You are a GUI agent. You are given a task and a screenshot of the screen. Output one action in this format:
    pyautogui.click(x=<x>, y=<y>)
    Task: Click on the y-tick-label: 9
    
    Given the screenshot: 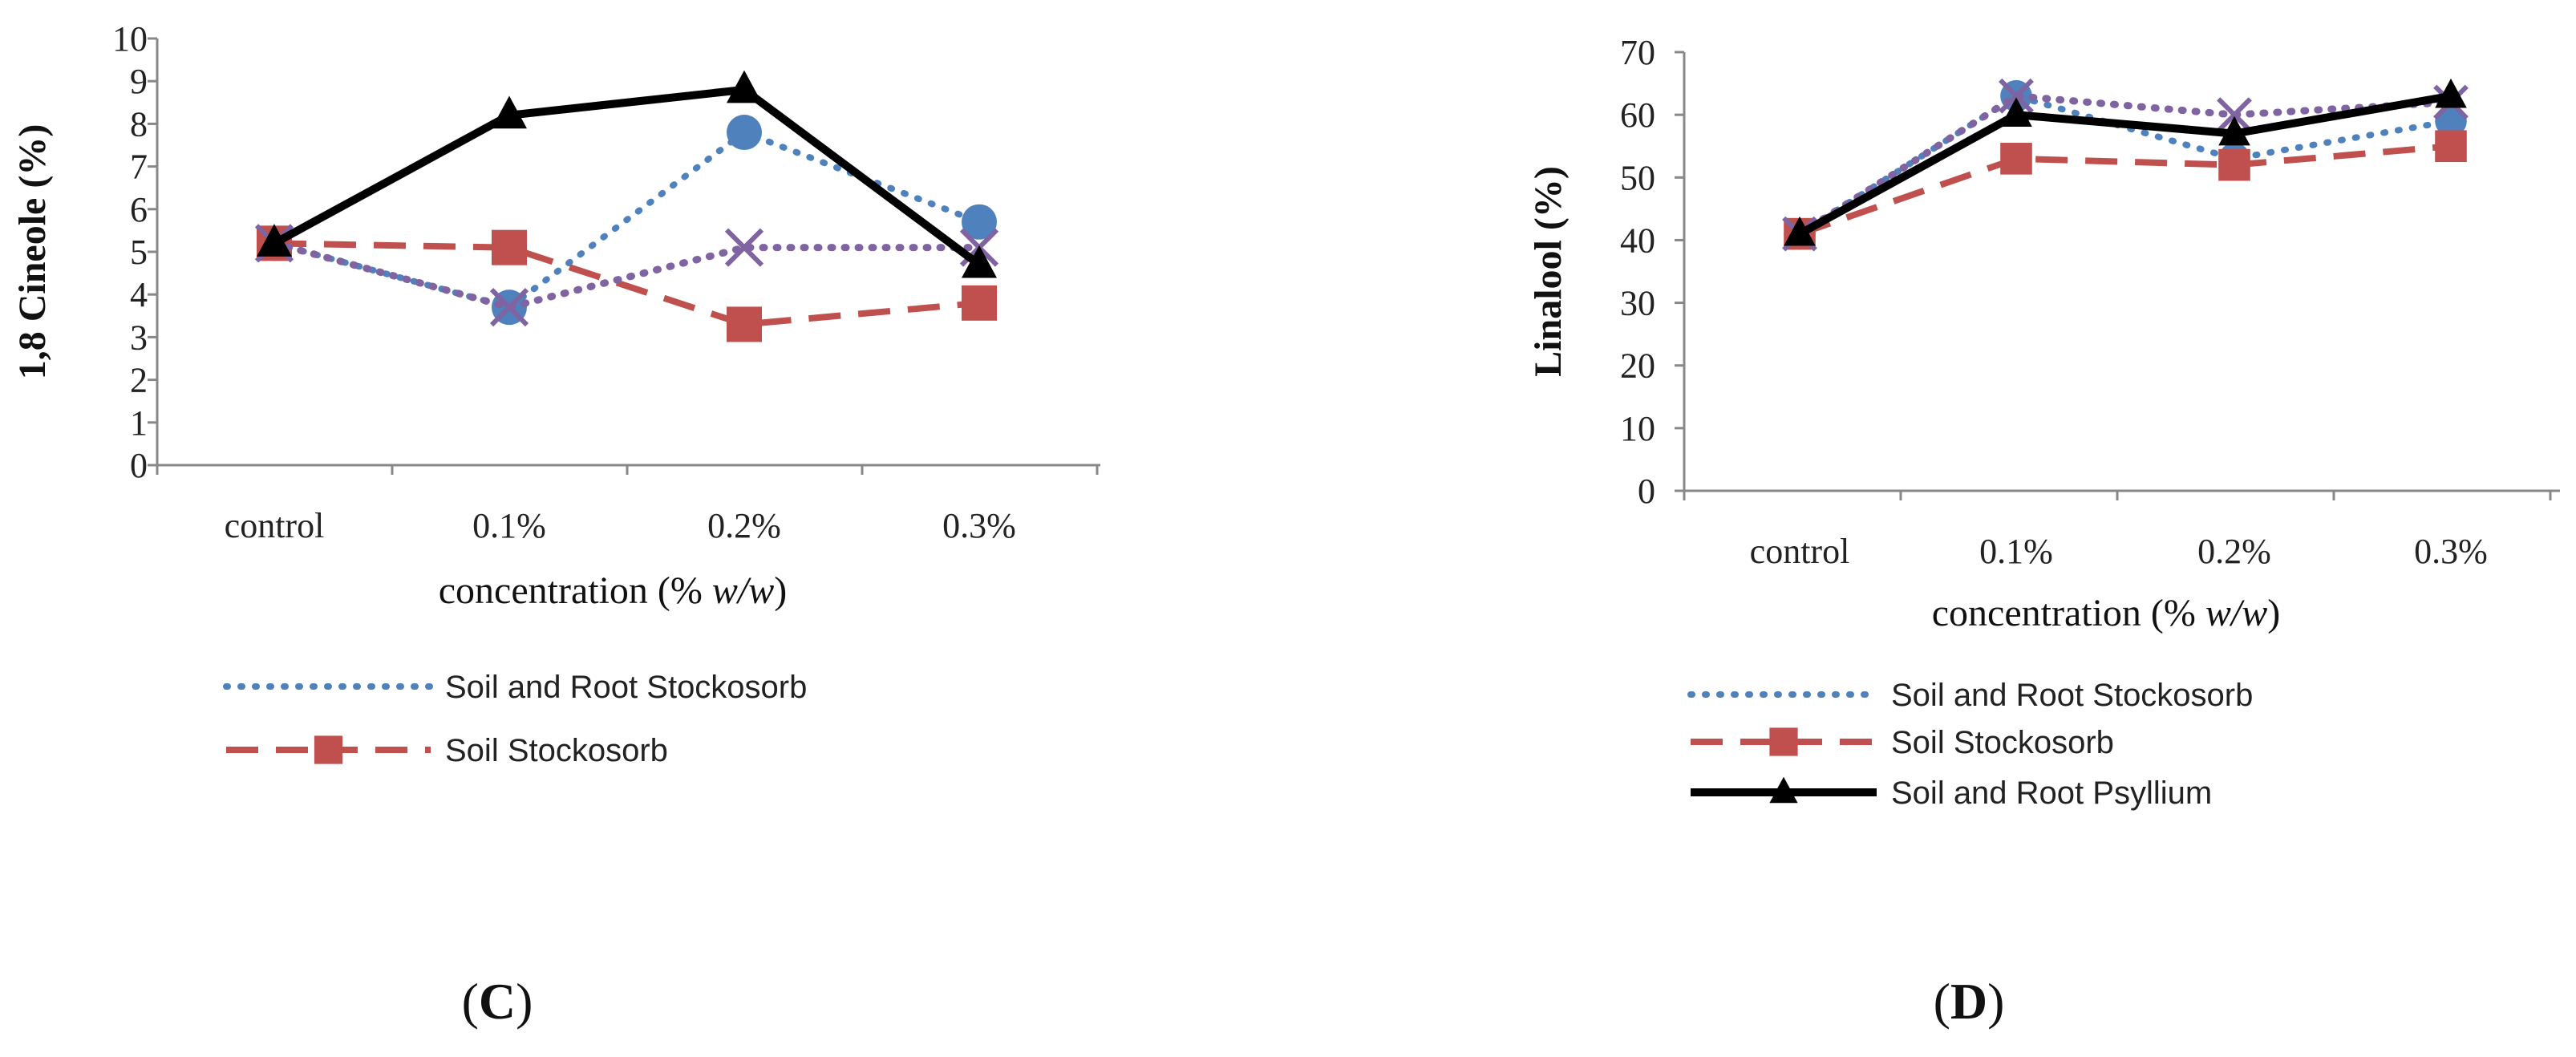 What is the action you would take?
    pyautogui.click(x=139, y=82)
    